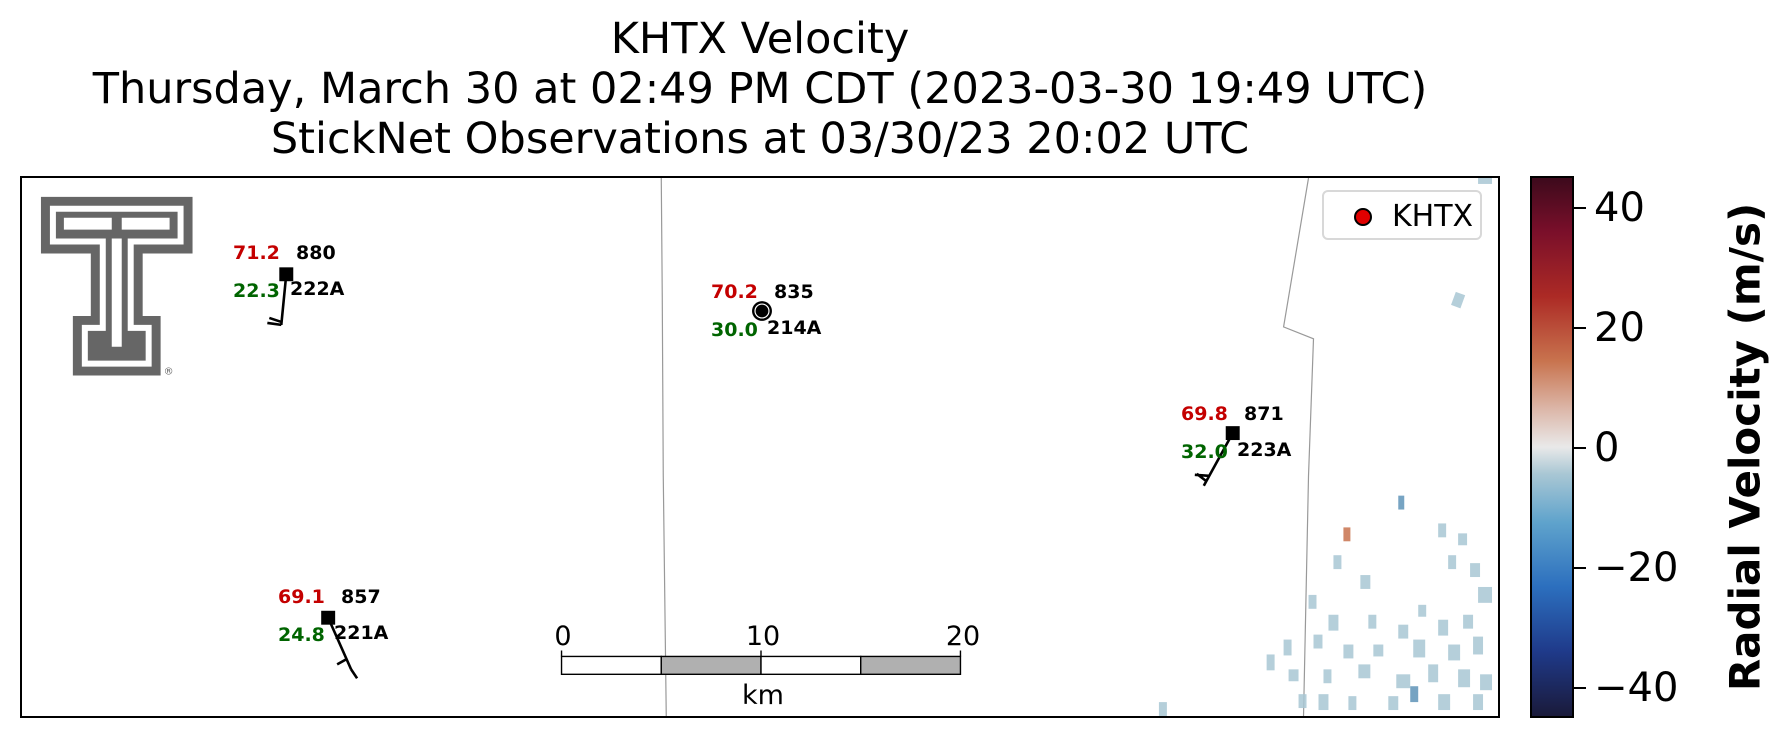 The width and height of the screenshot is (1773, 736). Describe the element at coordinates (1433, 216) in the screenshot. I see `legend-label: KHTX` at that location.